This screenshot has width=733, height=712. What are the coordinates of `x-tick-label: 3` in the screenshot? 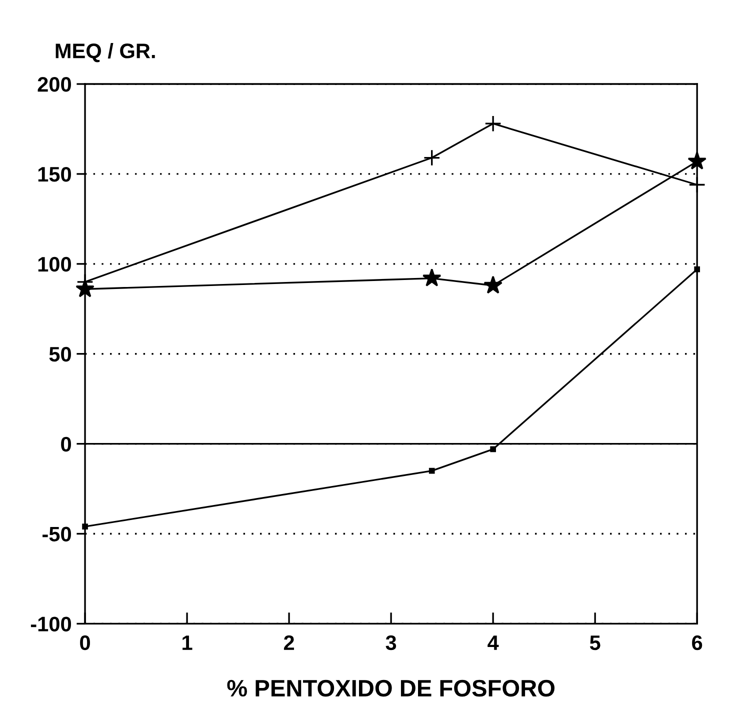 It's located at (391, 642).